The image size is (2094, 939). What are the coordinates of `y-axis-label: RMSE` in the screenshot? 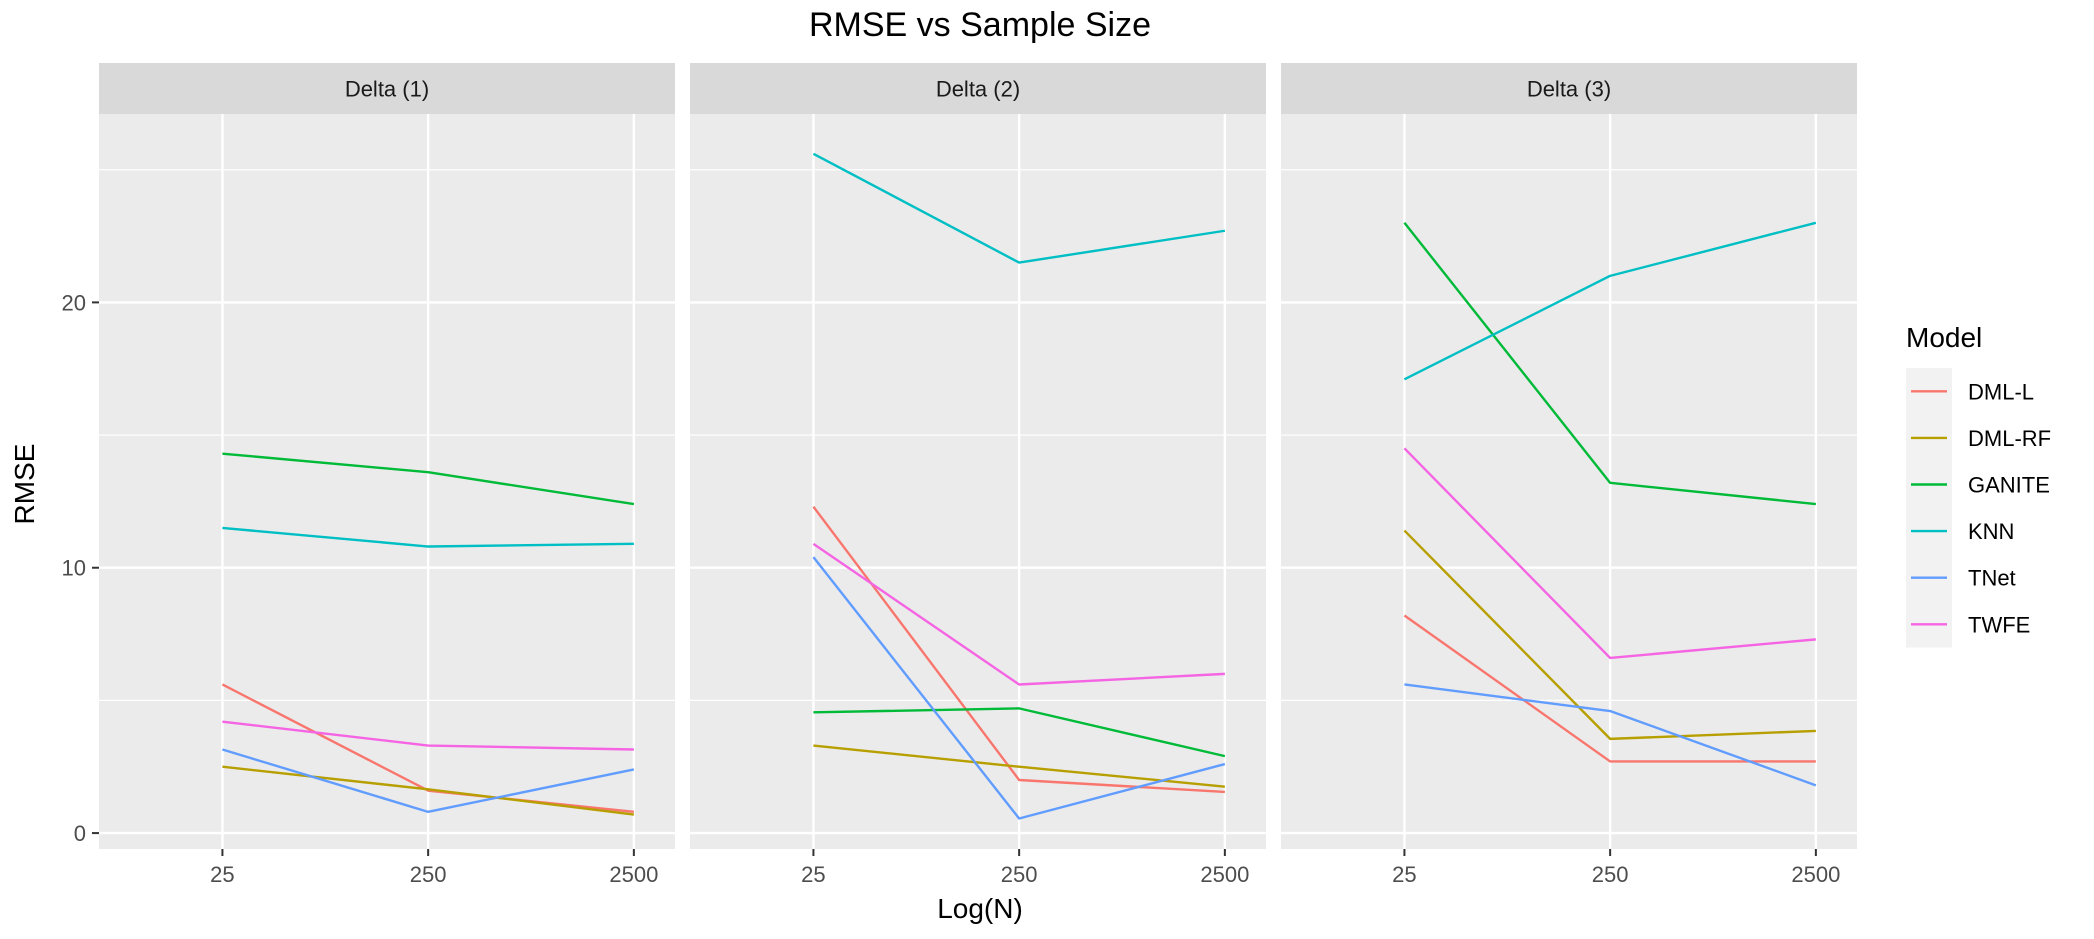 It's located at (24, 484).